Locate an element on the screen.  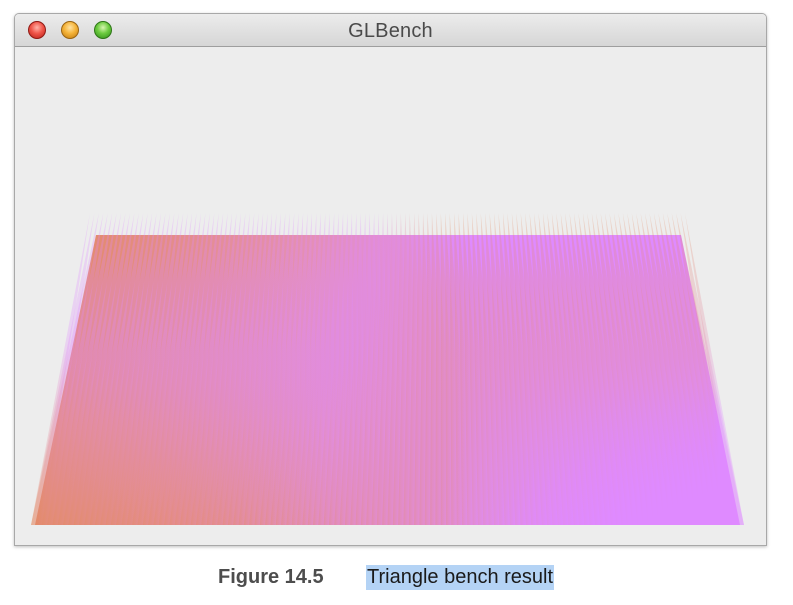
window-title: GLBench is located at coordinates (390, 31).